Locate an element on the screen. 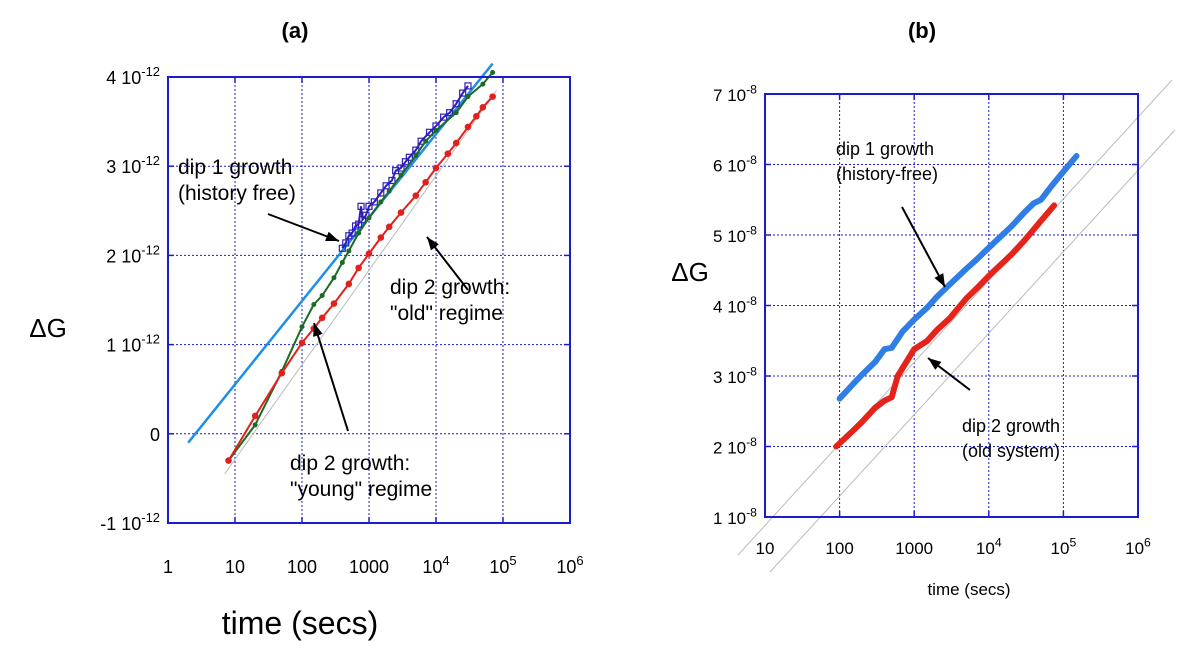 This screenshot has width=1177, height=648. x-tick-label: 10⁴ is located at coordinates (989, 546).